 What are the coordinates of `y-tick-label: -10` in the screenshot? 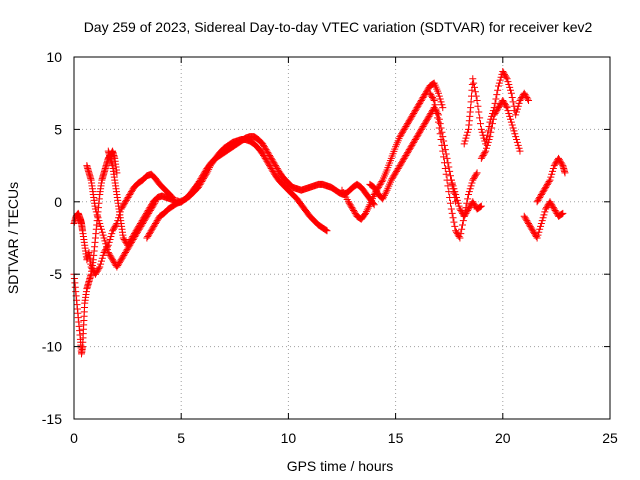 It's located at (52, 347).